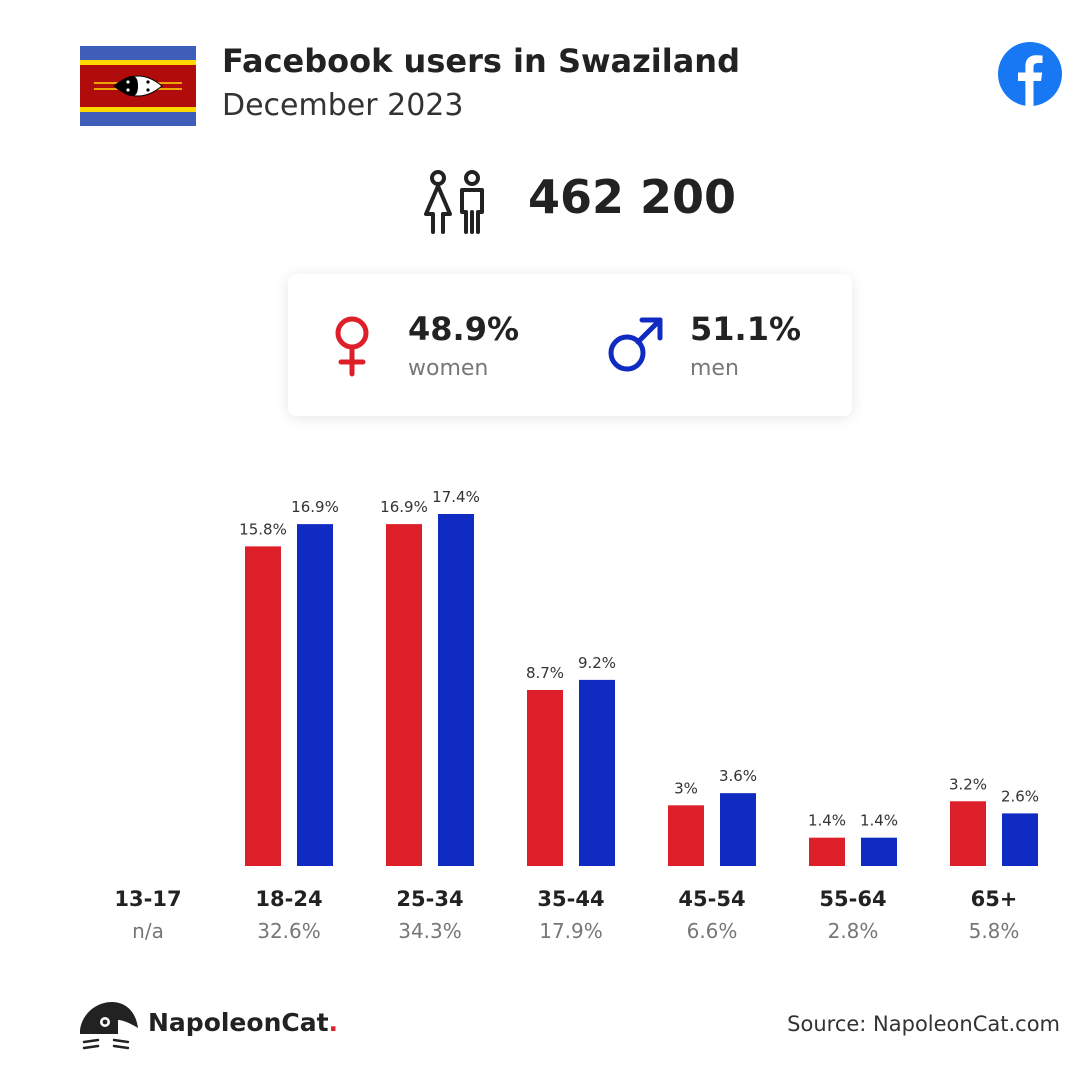  Describe the element at coordinates (686, 788) in the screenshot. I see `bar-value-label: 3%` at that location.